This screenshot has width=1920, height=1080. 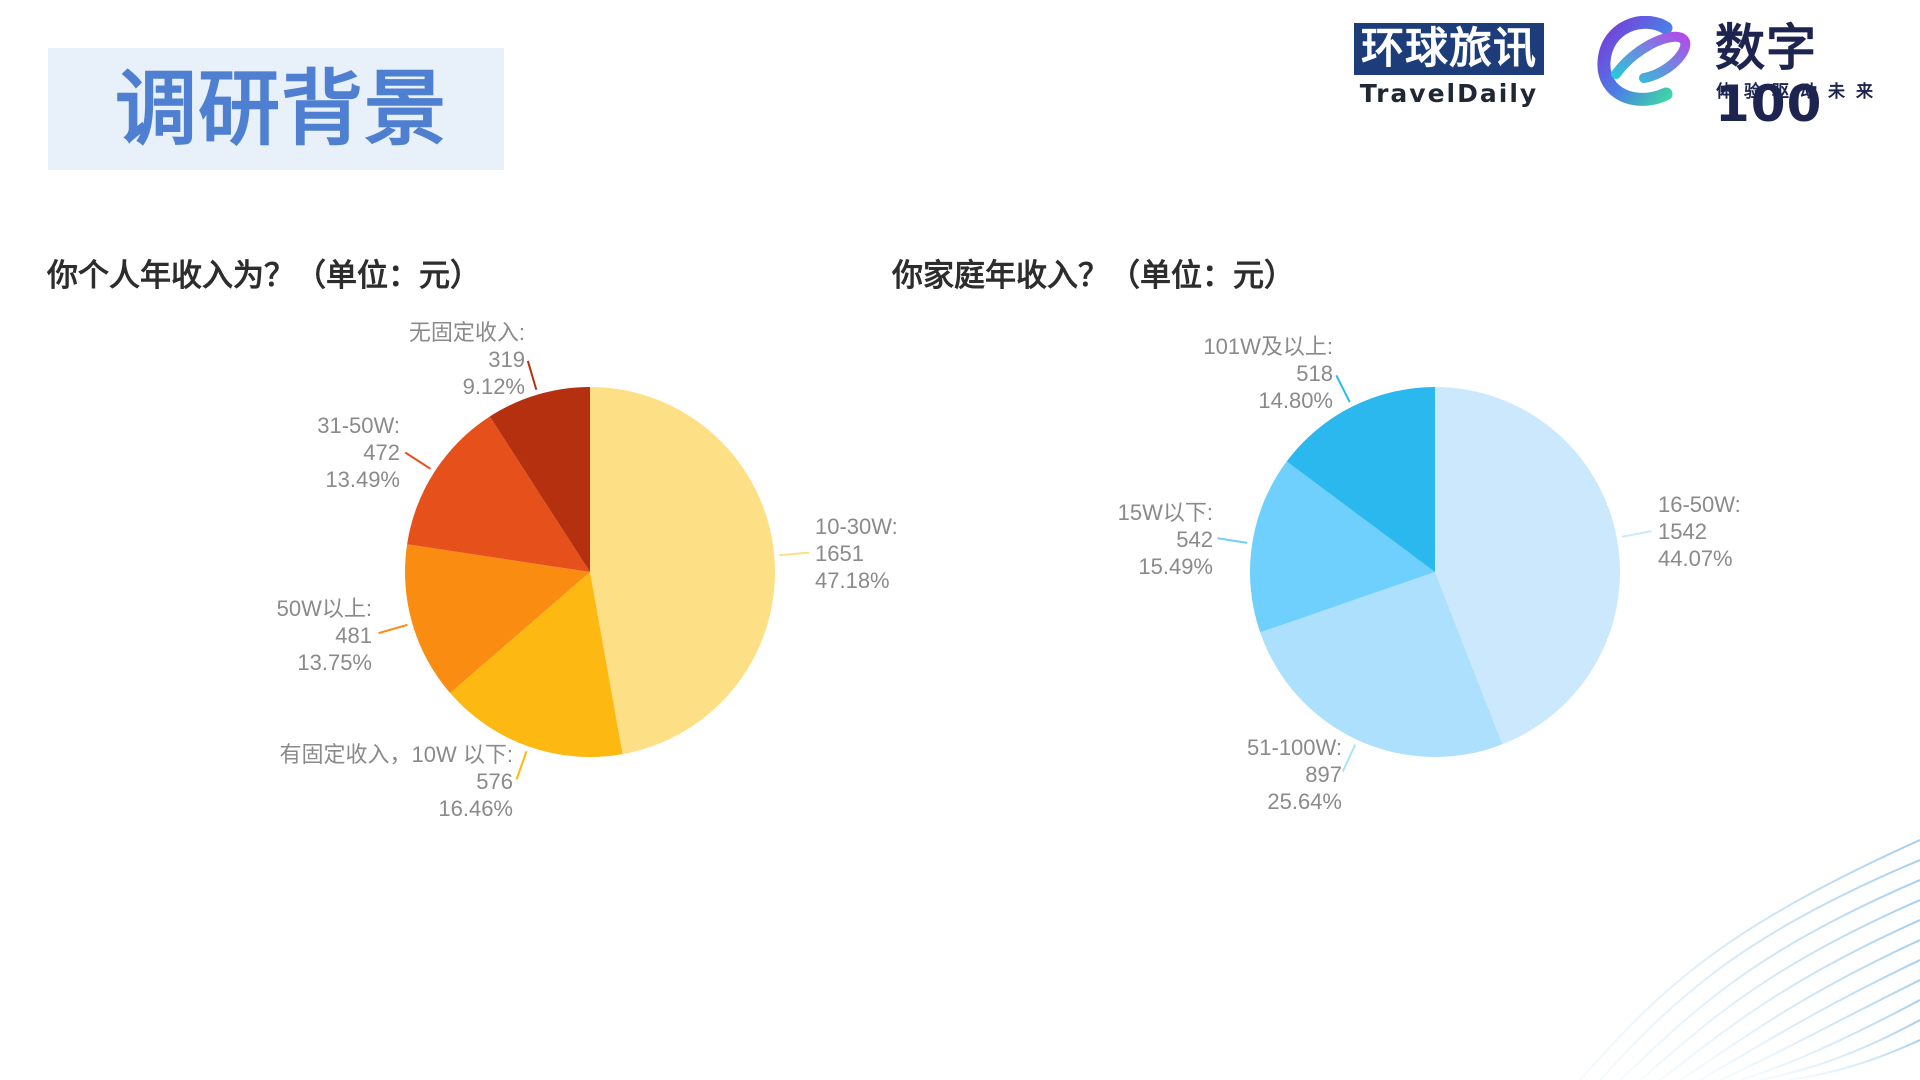 What do you see at coordinates (1323, 774) in the screenshot?
I see `household-slice-1-label-line-1: 897` at bounding box center [1323, 774].